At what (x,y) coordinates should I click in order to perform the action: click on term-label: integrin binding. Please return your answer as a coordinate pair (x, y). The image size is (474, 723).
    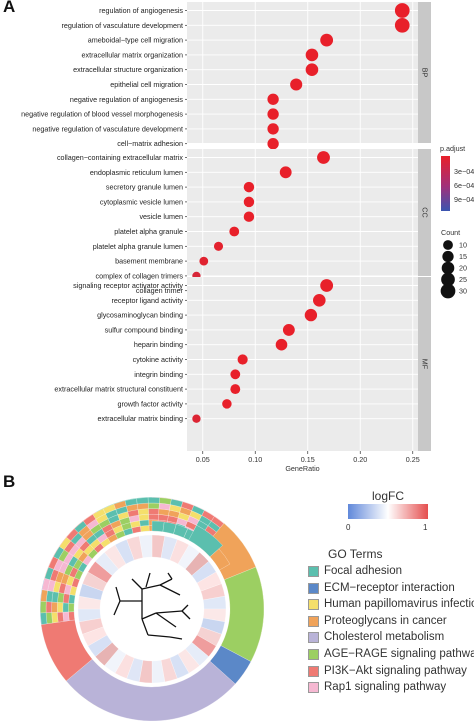
    Looking at the image, I should click on (158, 374).